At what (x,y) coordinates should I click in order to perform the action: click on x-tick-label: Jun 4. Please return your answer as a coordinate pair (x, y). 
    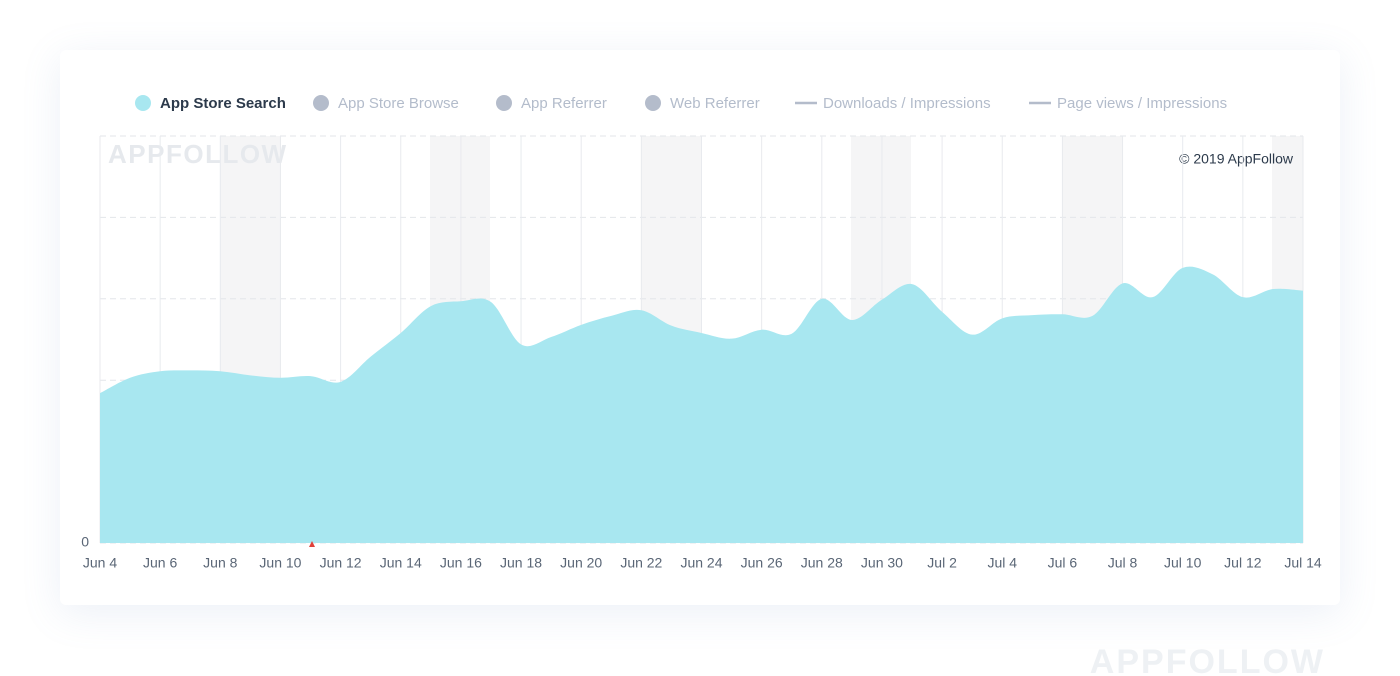
    Looking at the image, I should click on (100, 563).